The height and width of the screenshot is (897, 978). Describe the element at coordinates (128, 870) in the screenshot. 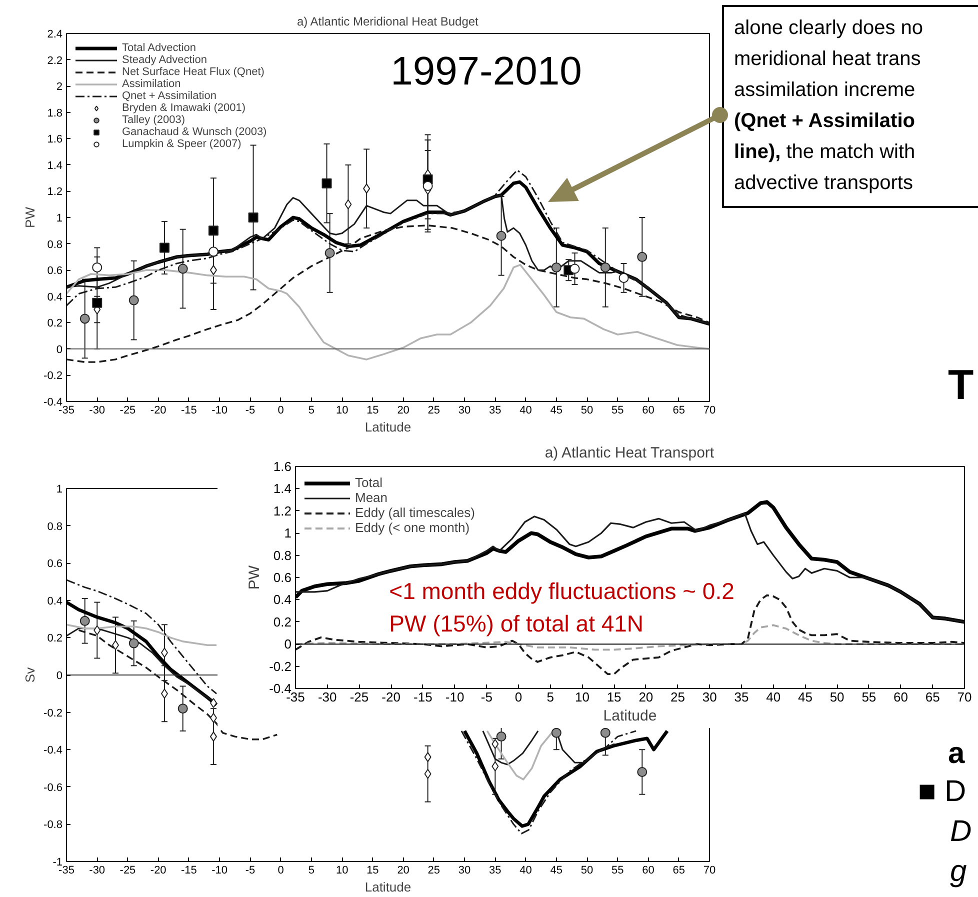

I see `x-tick-label: -25` at that location.